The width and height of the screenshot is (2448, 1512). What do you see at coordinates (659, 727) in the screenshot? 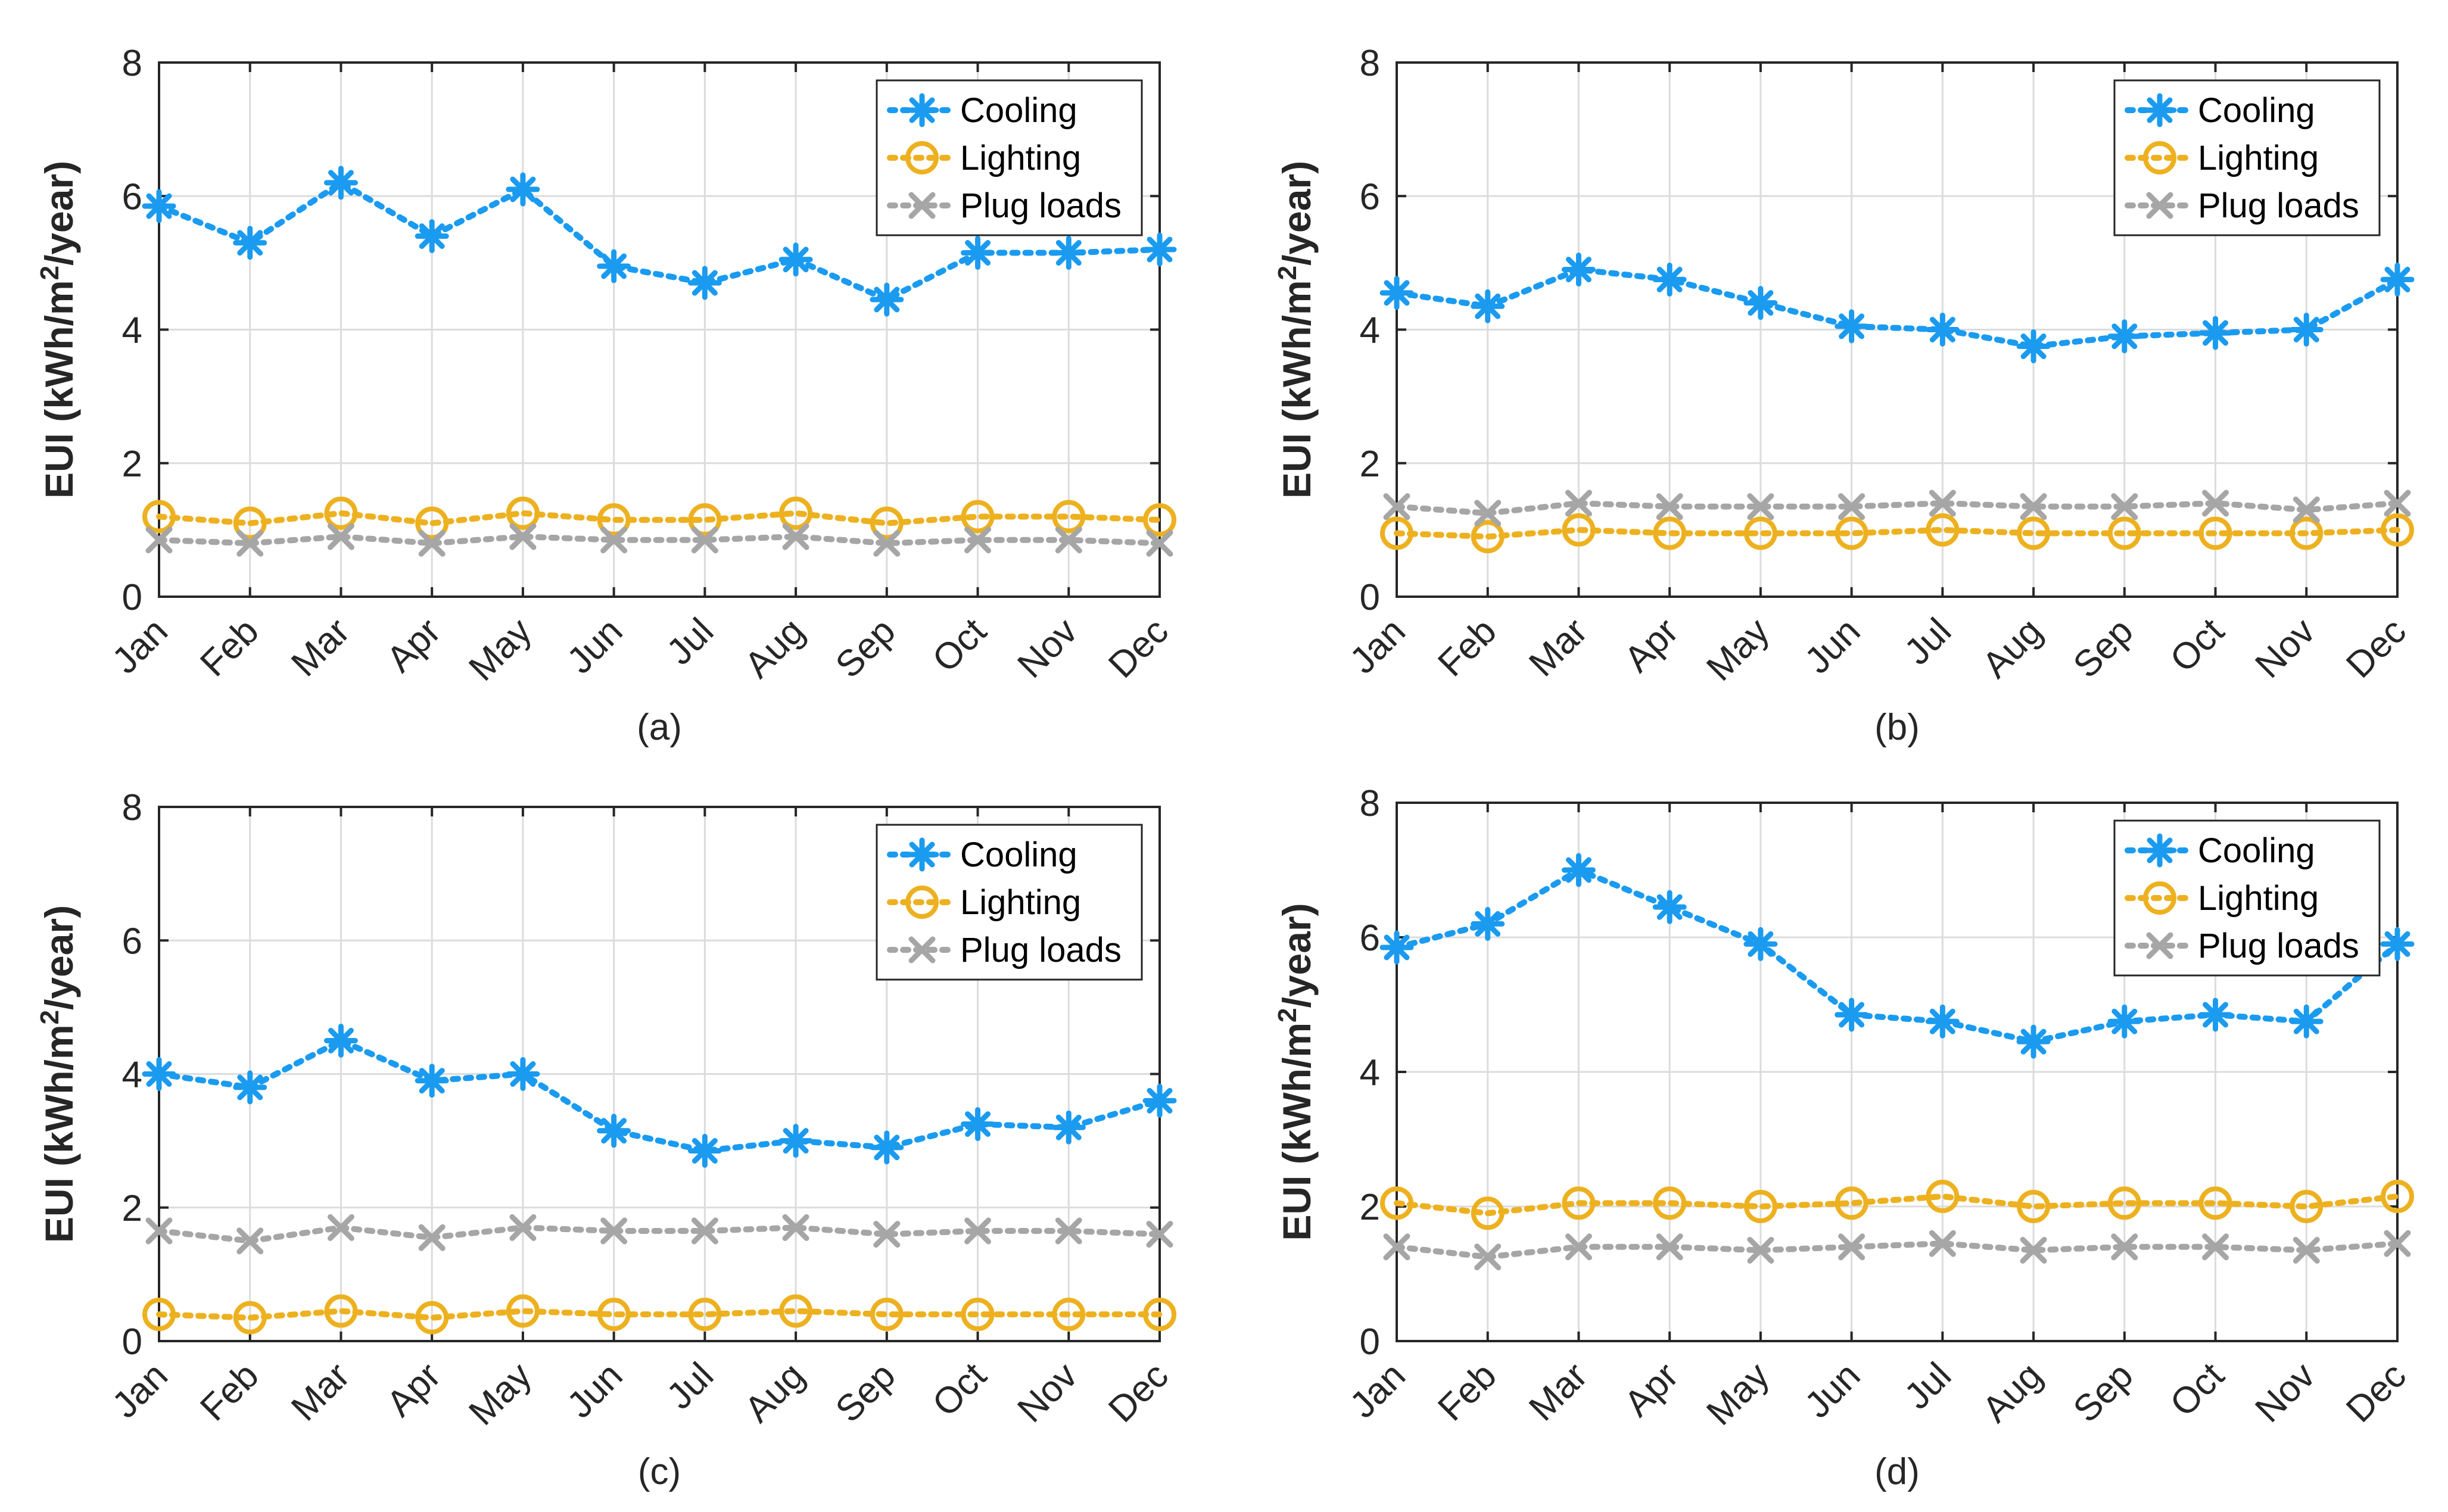
I see `panel-caption: (a)` at bounding box center [659, 727].